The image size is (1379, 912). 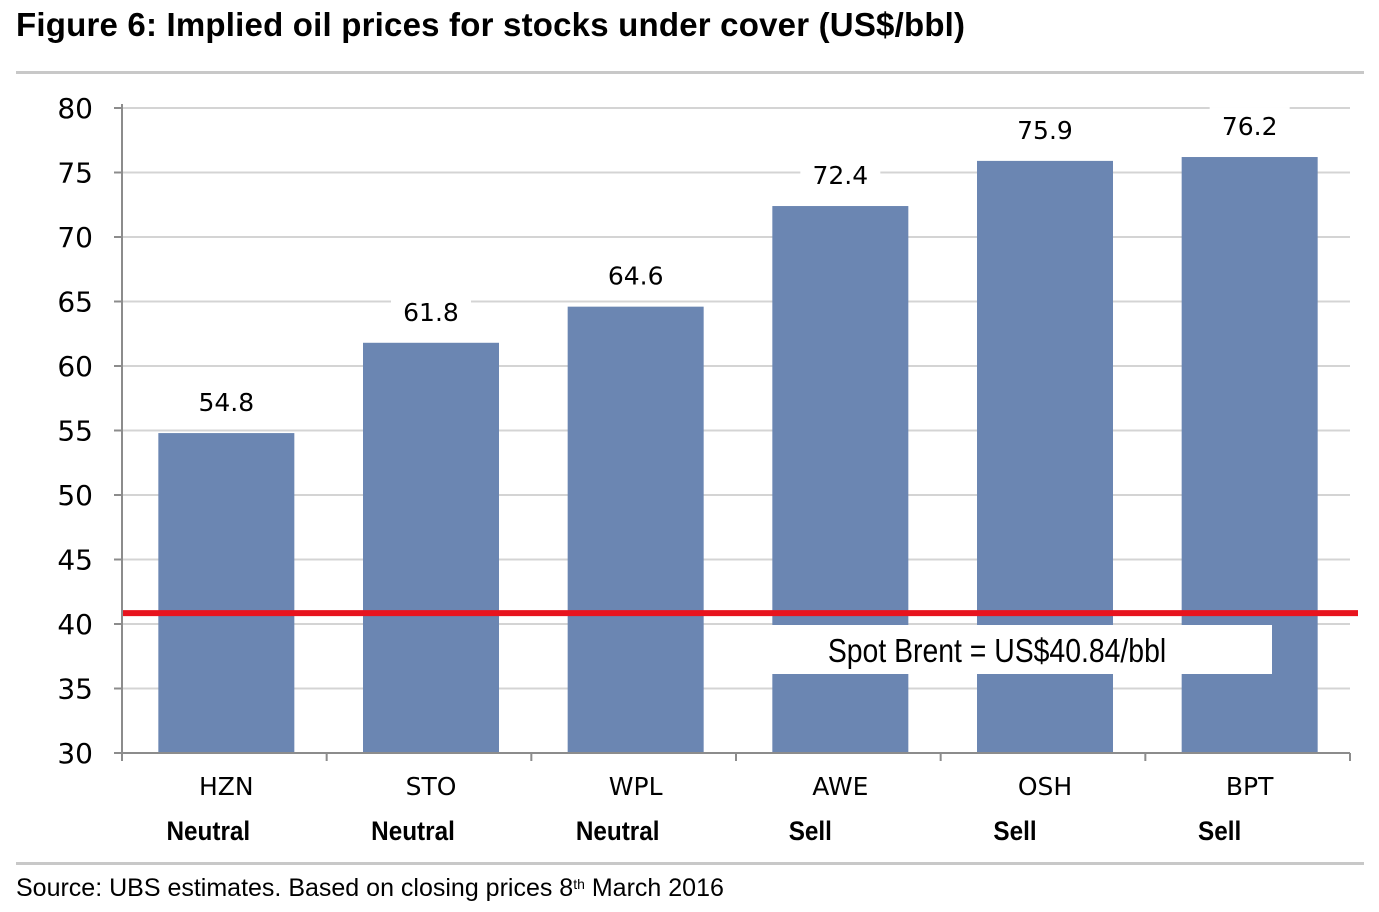 What do you see at coordinates (75, 431) in the screenshot?
I see `y-tick-label: 55` at bounding box center [75, 431].